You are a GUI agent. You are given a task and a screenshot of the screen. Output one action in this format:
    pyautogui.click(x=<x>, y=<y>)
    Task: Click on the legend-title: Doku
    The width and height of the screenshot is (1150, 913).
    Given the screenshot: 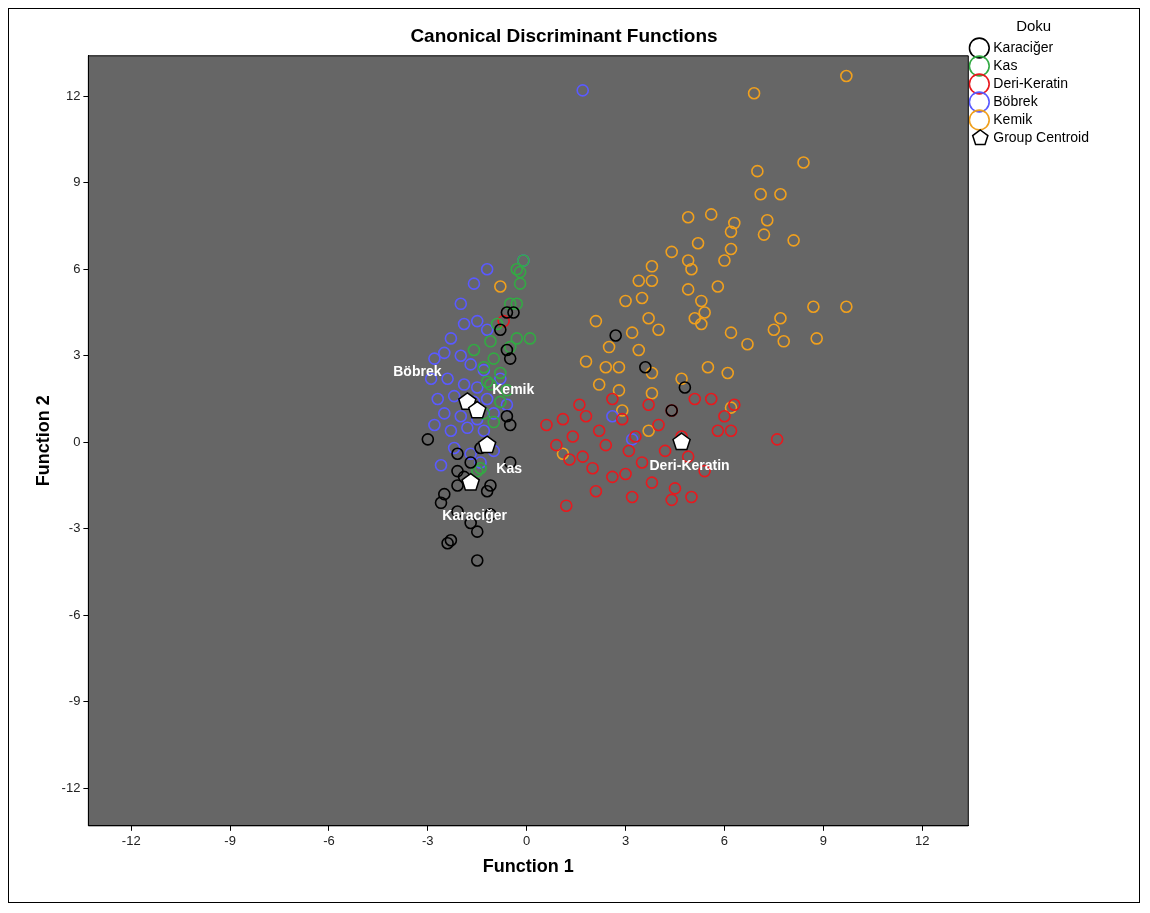 What is the action you would take?
    pyautogui.click(x=1034, y=25)
    